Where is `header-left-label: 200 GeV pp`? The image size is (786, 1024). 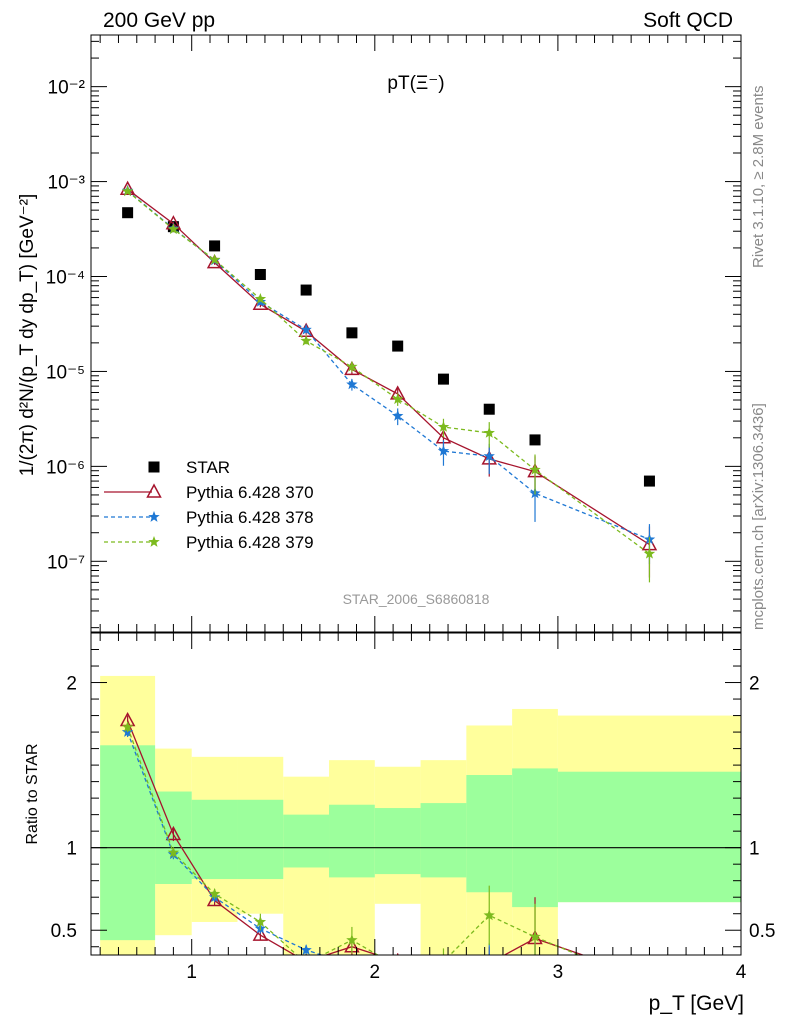
header-left-label: 200 GeV pp is located at coordinates (159, 20).